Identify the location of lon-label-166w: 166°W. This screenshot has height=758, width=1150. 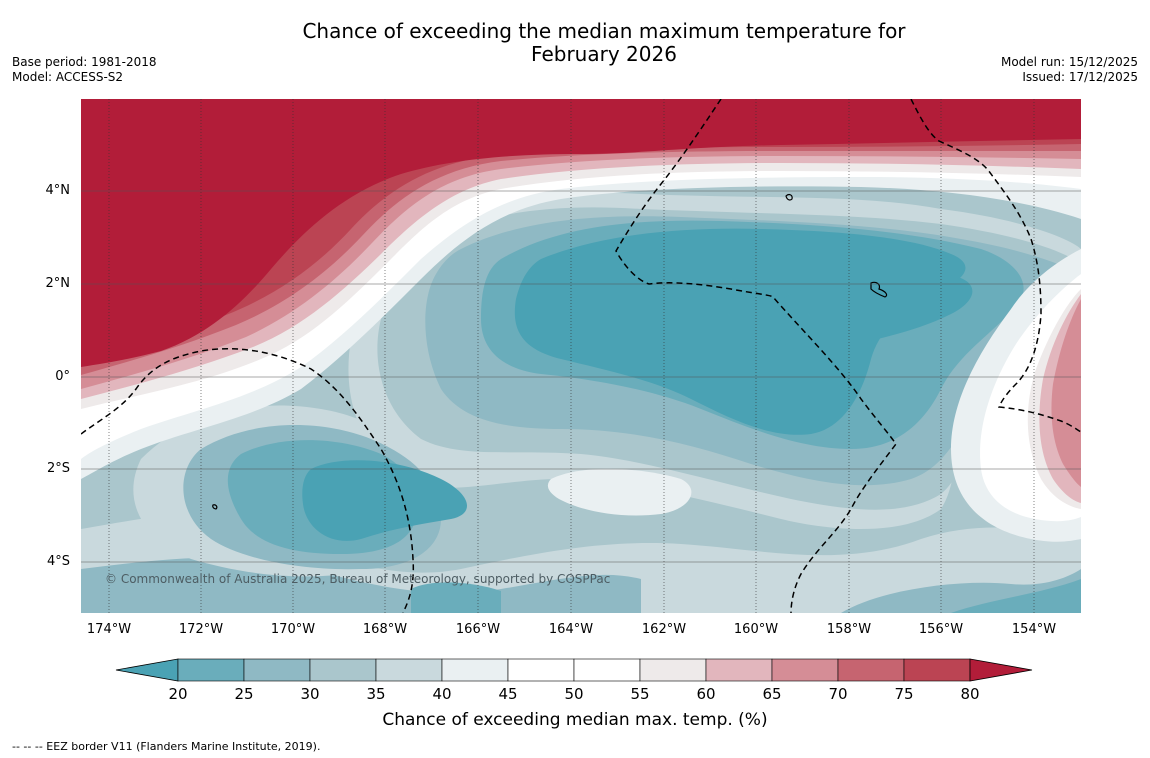
(478, 629).